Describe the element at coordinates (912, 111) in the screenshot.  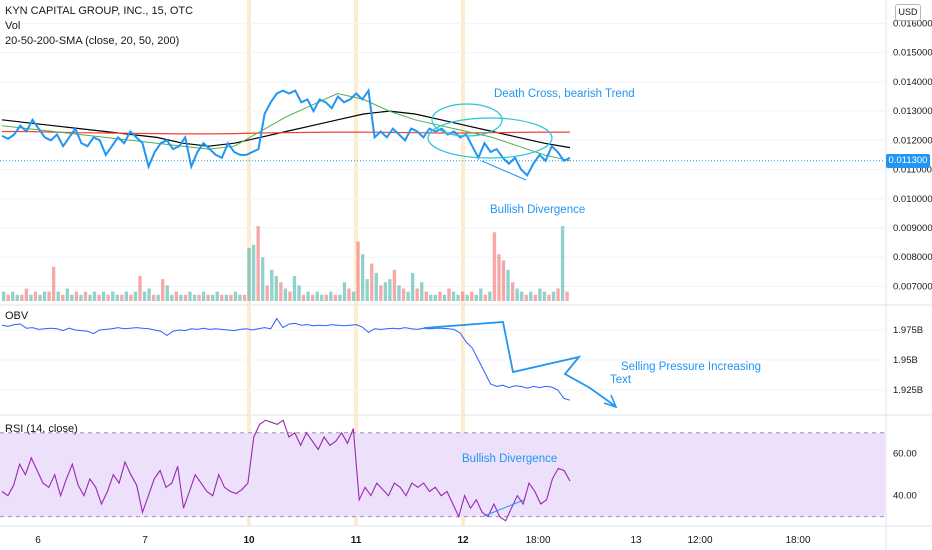
I see `price-tick-label-3: 0.013000` at that location.